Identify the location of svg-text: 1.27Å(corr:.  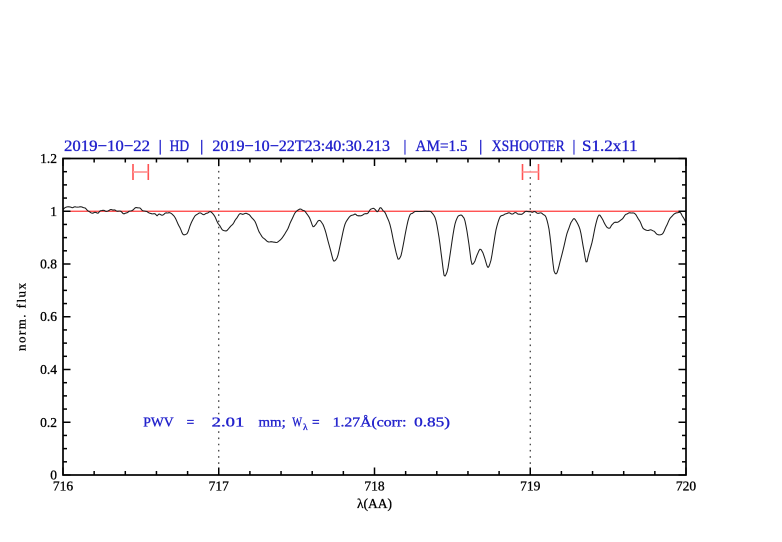
(370, 422).